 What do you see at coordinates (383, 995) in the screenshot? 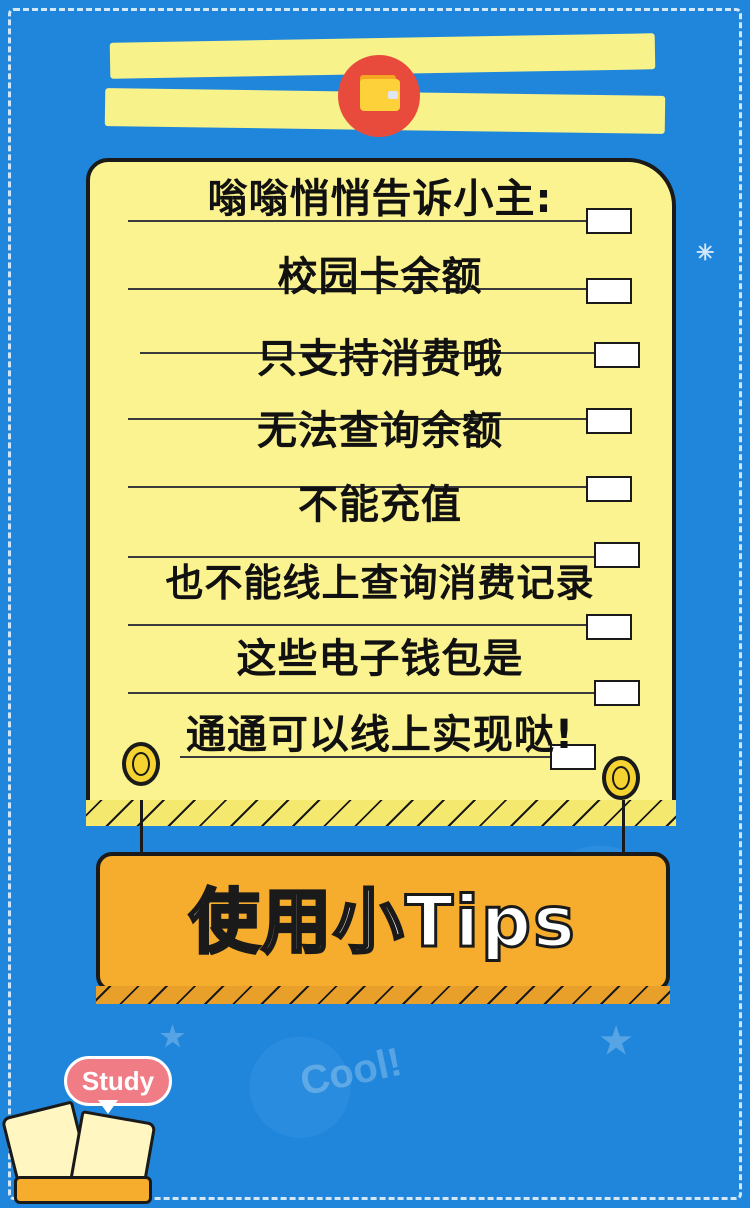
I see `tips-banner-edge` at bounding box center [383, 995].